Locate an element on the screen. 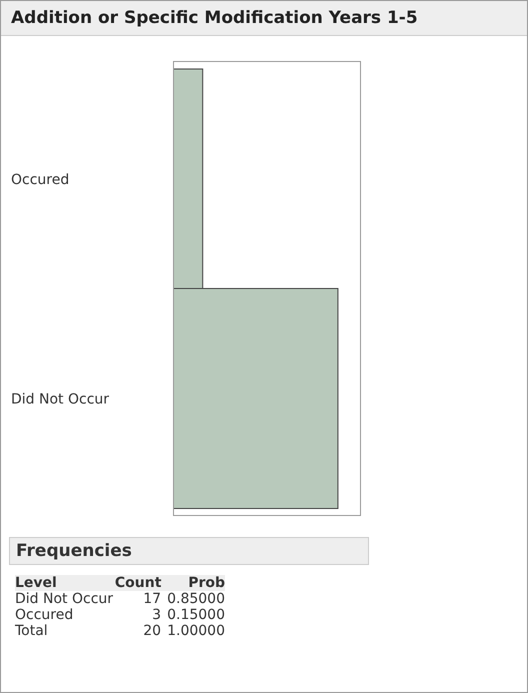  chart-title: Addition or Specific Modification Years 1-5 is located at coordinates (264, 18).